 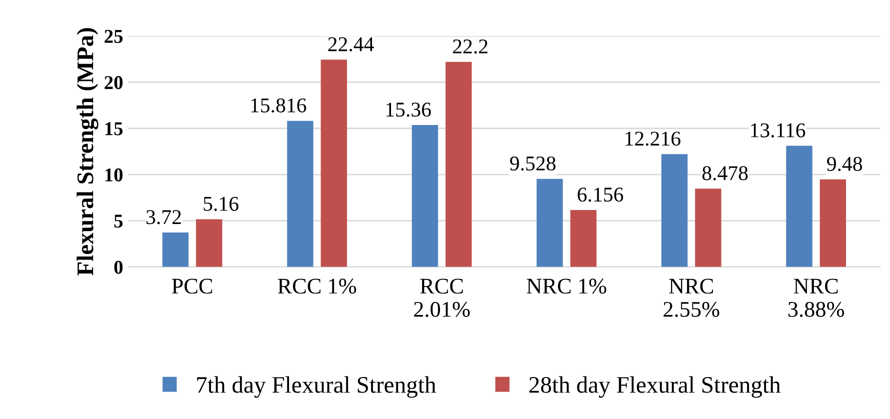 What do you see at coordinates (278, 105) in the screenshot?
I see `data-label: 15.816` at bounding box center [278, 105].